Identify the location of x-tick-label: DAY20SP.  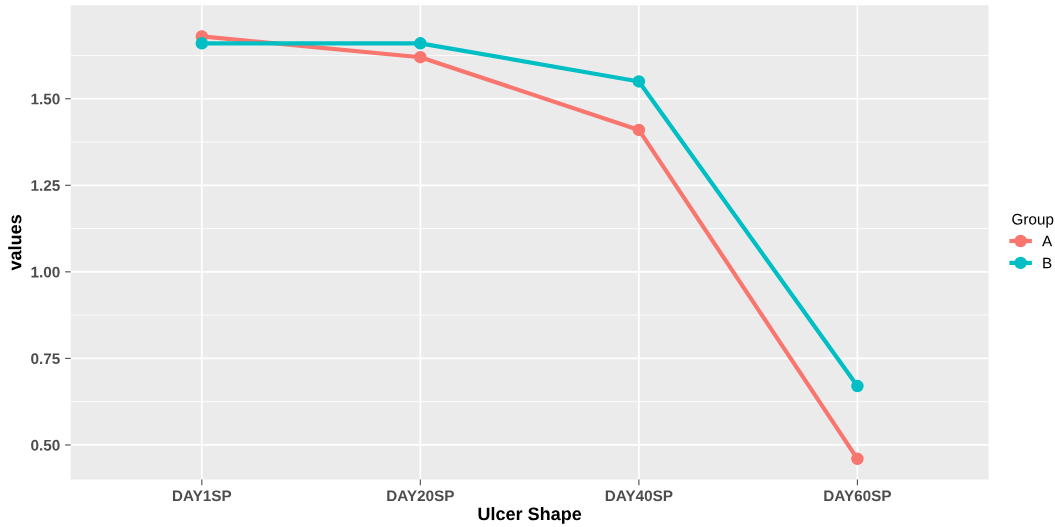
(420, 496).